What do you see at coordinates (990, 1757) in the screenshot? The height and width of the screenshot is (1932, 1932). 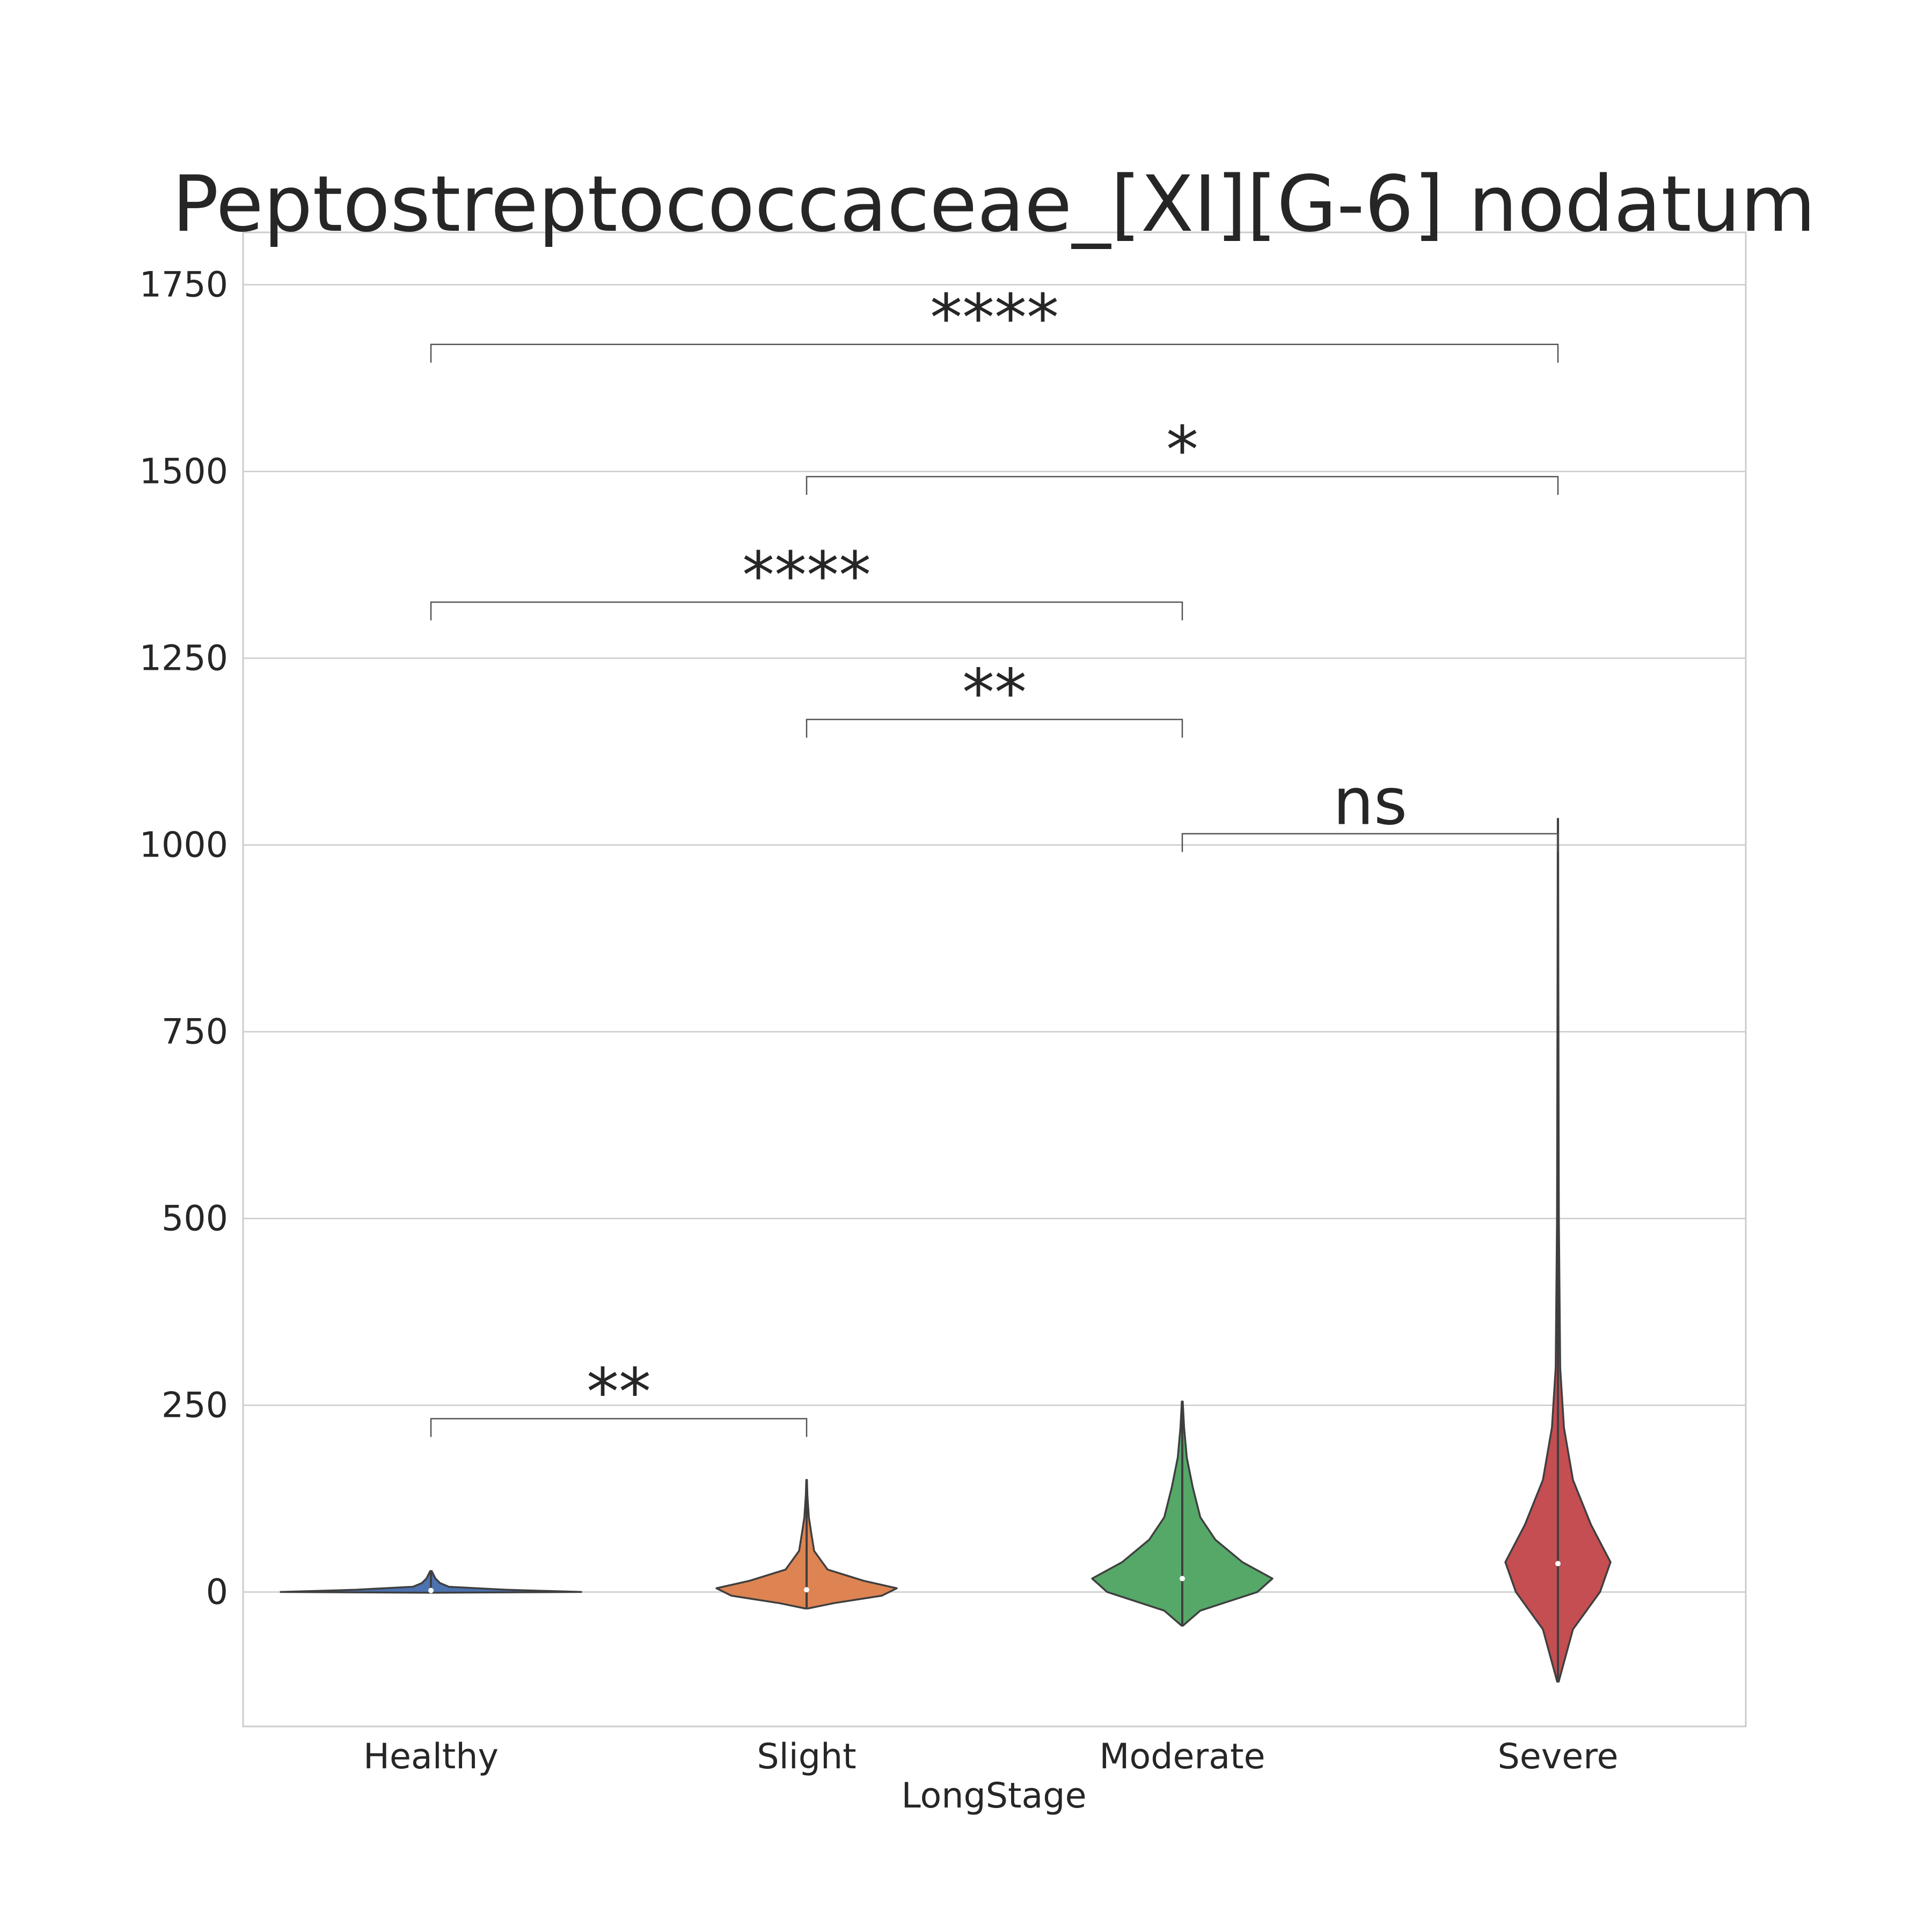 I see `x-tick-labels: Healthy Slight Moderate Severe` at bounding box center [990, 1757].